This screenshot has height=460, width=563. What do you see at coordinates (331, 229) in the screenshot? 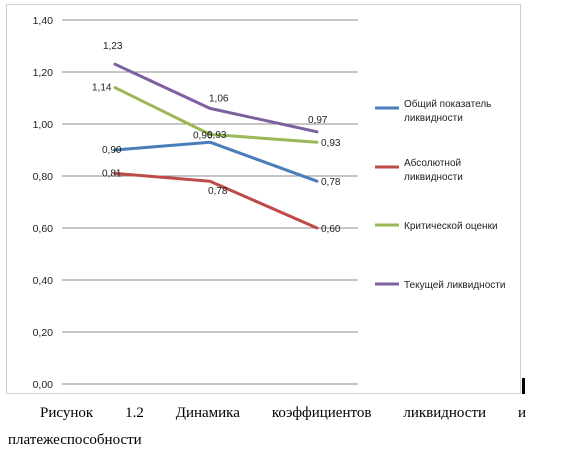
I see `data-label: 0,60` at bounding box center [331, 229].